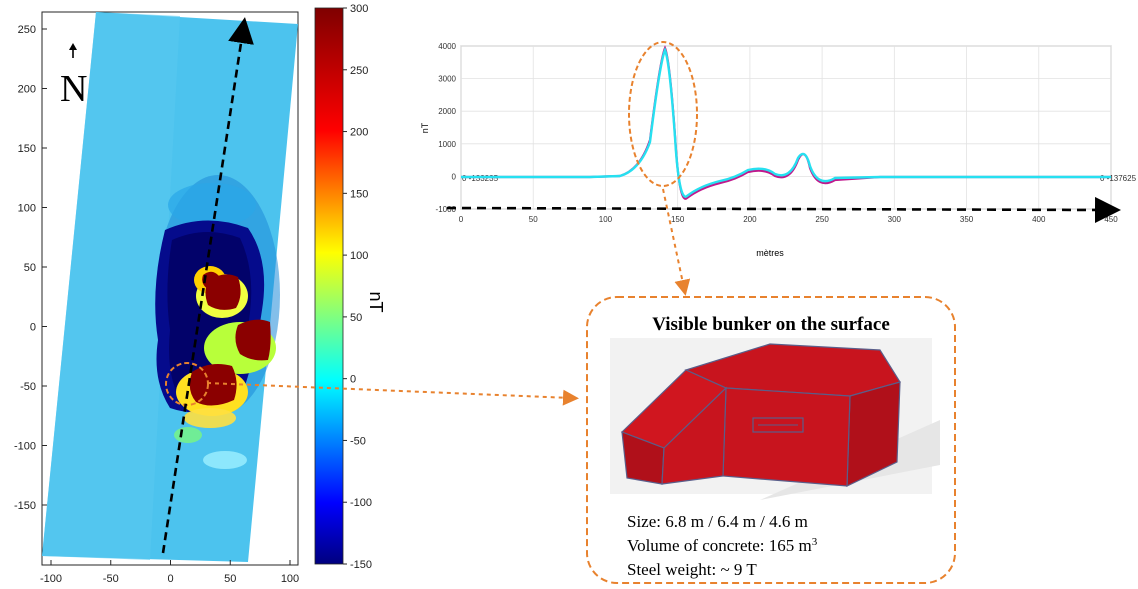 The height and width of the screenshot is (589, 1138). I want to click on north-arrow: N, so click(73, 76).